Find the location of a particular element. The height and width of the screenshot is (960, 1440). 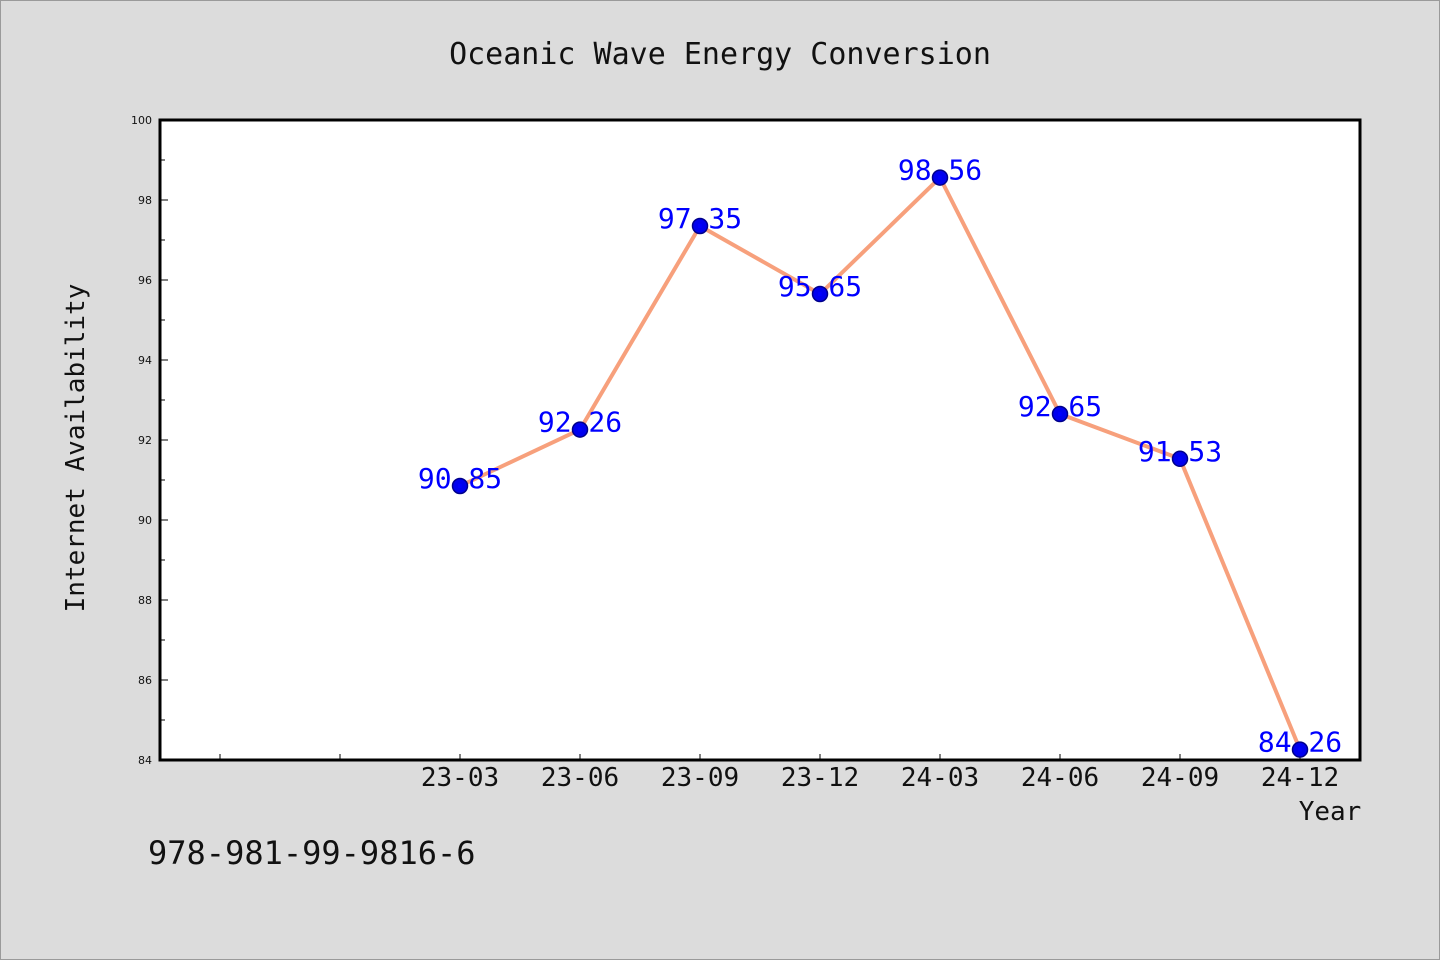

x-axis-label: Year is located at coordinates (1330, 812).